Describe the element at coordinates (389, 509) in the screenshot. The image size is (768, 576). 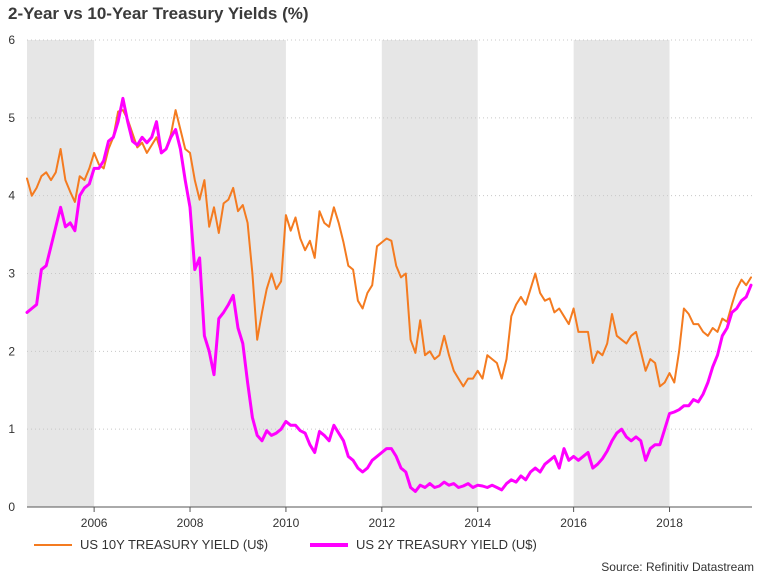
I see `axis-layer` at that location.